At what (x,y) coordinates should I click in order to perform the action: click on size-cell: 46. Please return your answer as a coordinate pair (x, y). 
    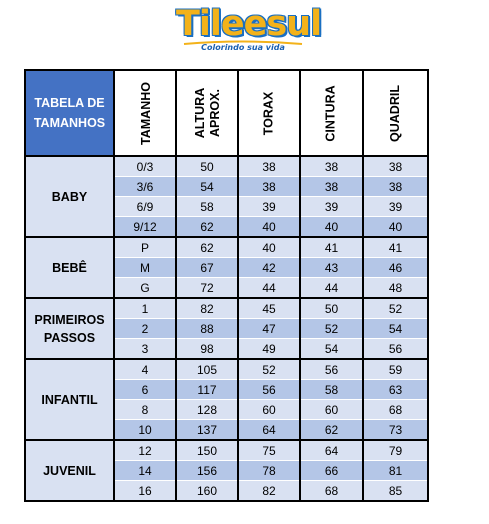
    Looking at the image, I should click on (395, 267).